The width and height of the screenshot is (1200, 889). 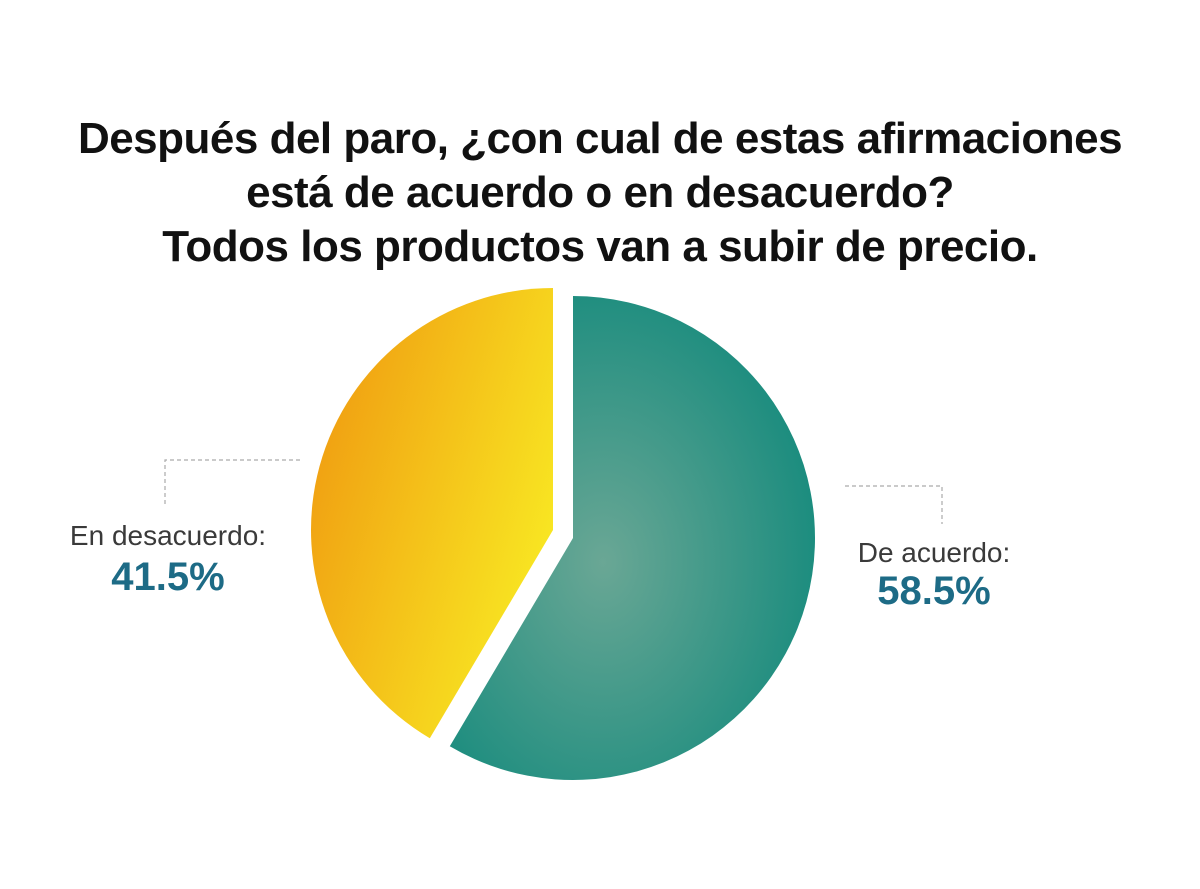 I want to click on leader-line-en-desacuerdo, so click(x=232, y=482).